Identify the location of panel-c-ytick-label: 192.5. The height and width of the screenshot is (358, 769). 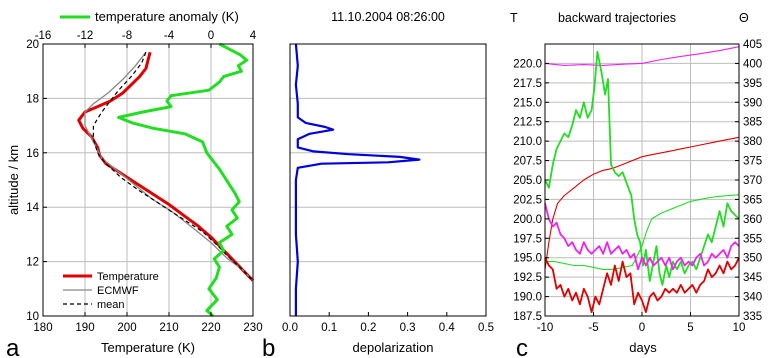
(527, 278).